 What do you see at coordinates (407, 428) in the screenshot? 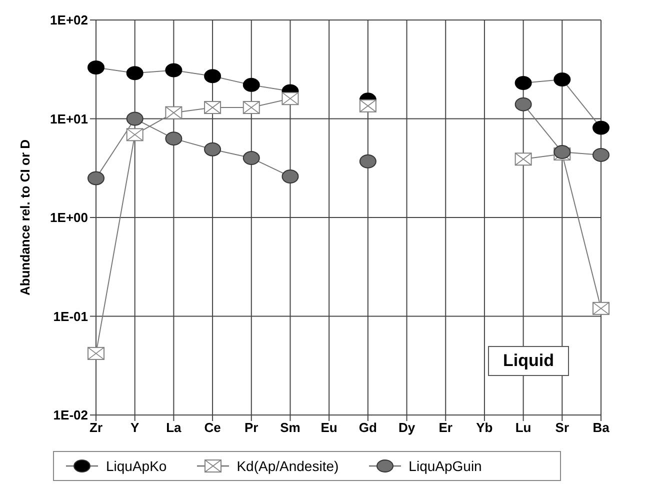
I see `x-tick-label: Dy` at bounding box center [407, 428].